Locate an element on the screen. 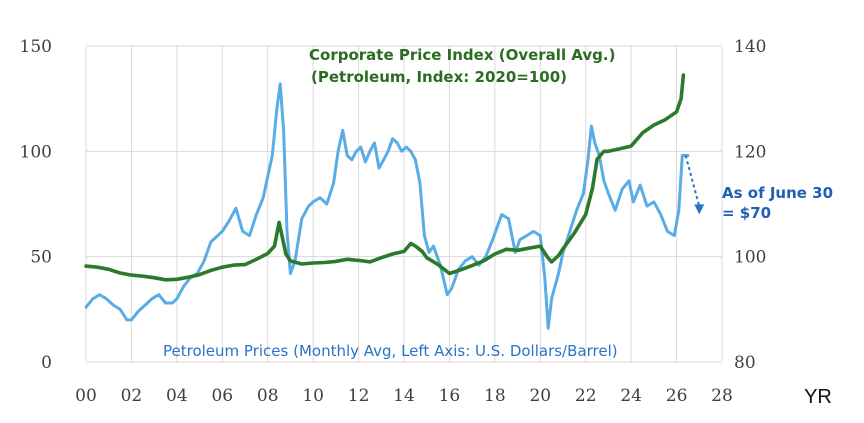 The height and width of the screenshot is (423, 864). x-axis-tick-label: 28 is located at coordinates (722, 396).